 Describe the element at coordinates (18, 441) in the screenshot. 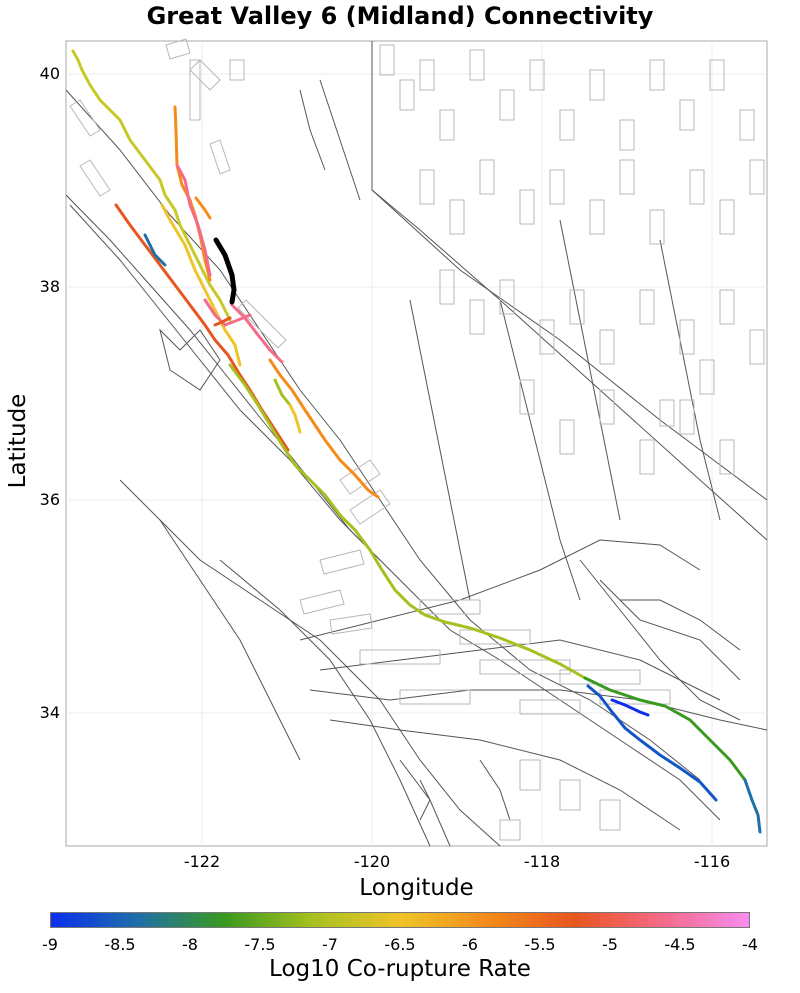

I see `y-axis-label: Latitude` at that location.